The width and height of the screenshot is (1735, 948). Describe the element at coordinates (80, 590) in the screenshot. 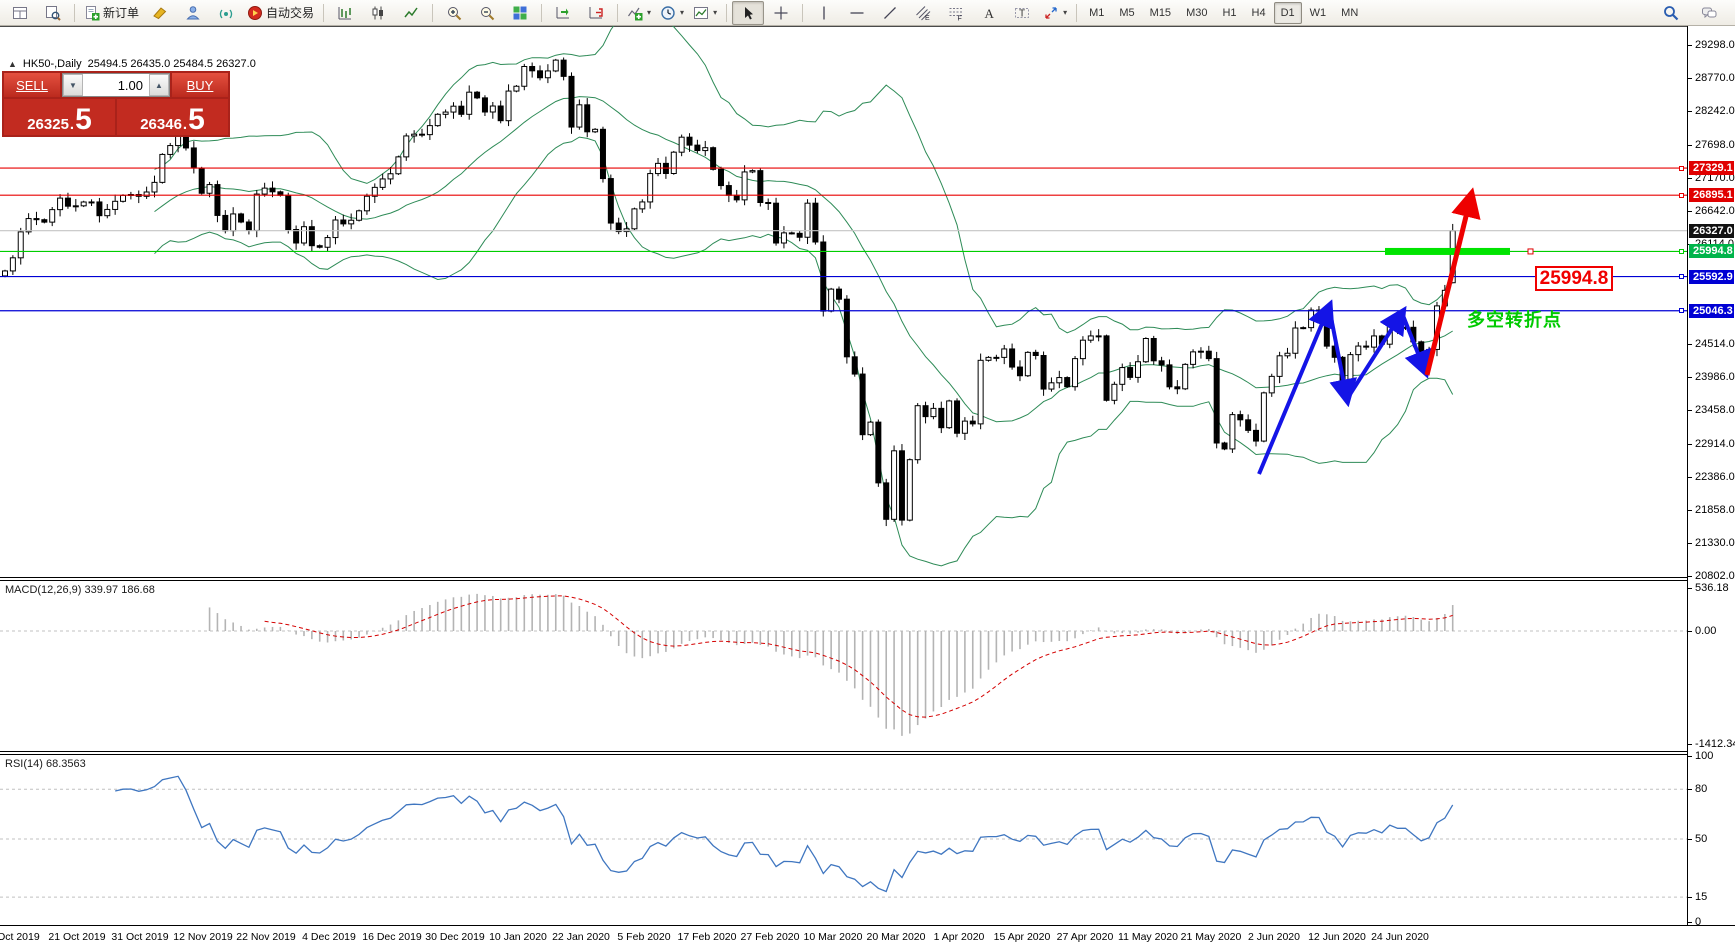

I see `macd-label: MACD(12,26,9) 339.97 186.68` at that location.